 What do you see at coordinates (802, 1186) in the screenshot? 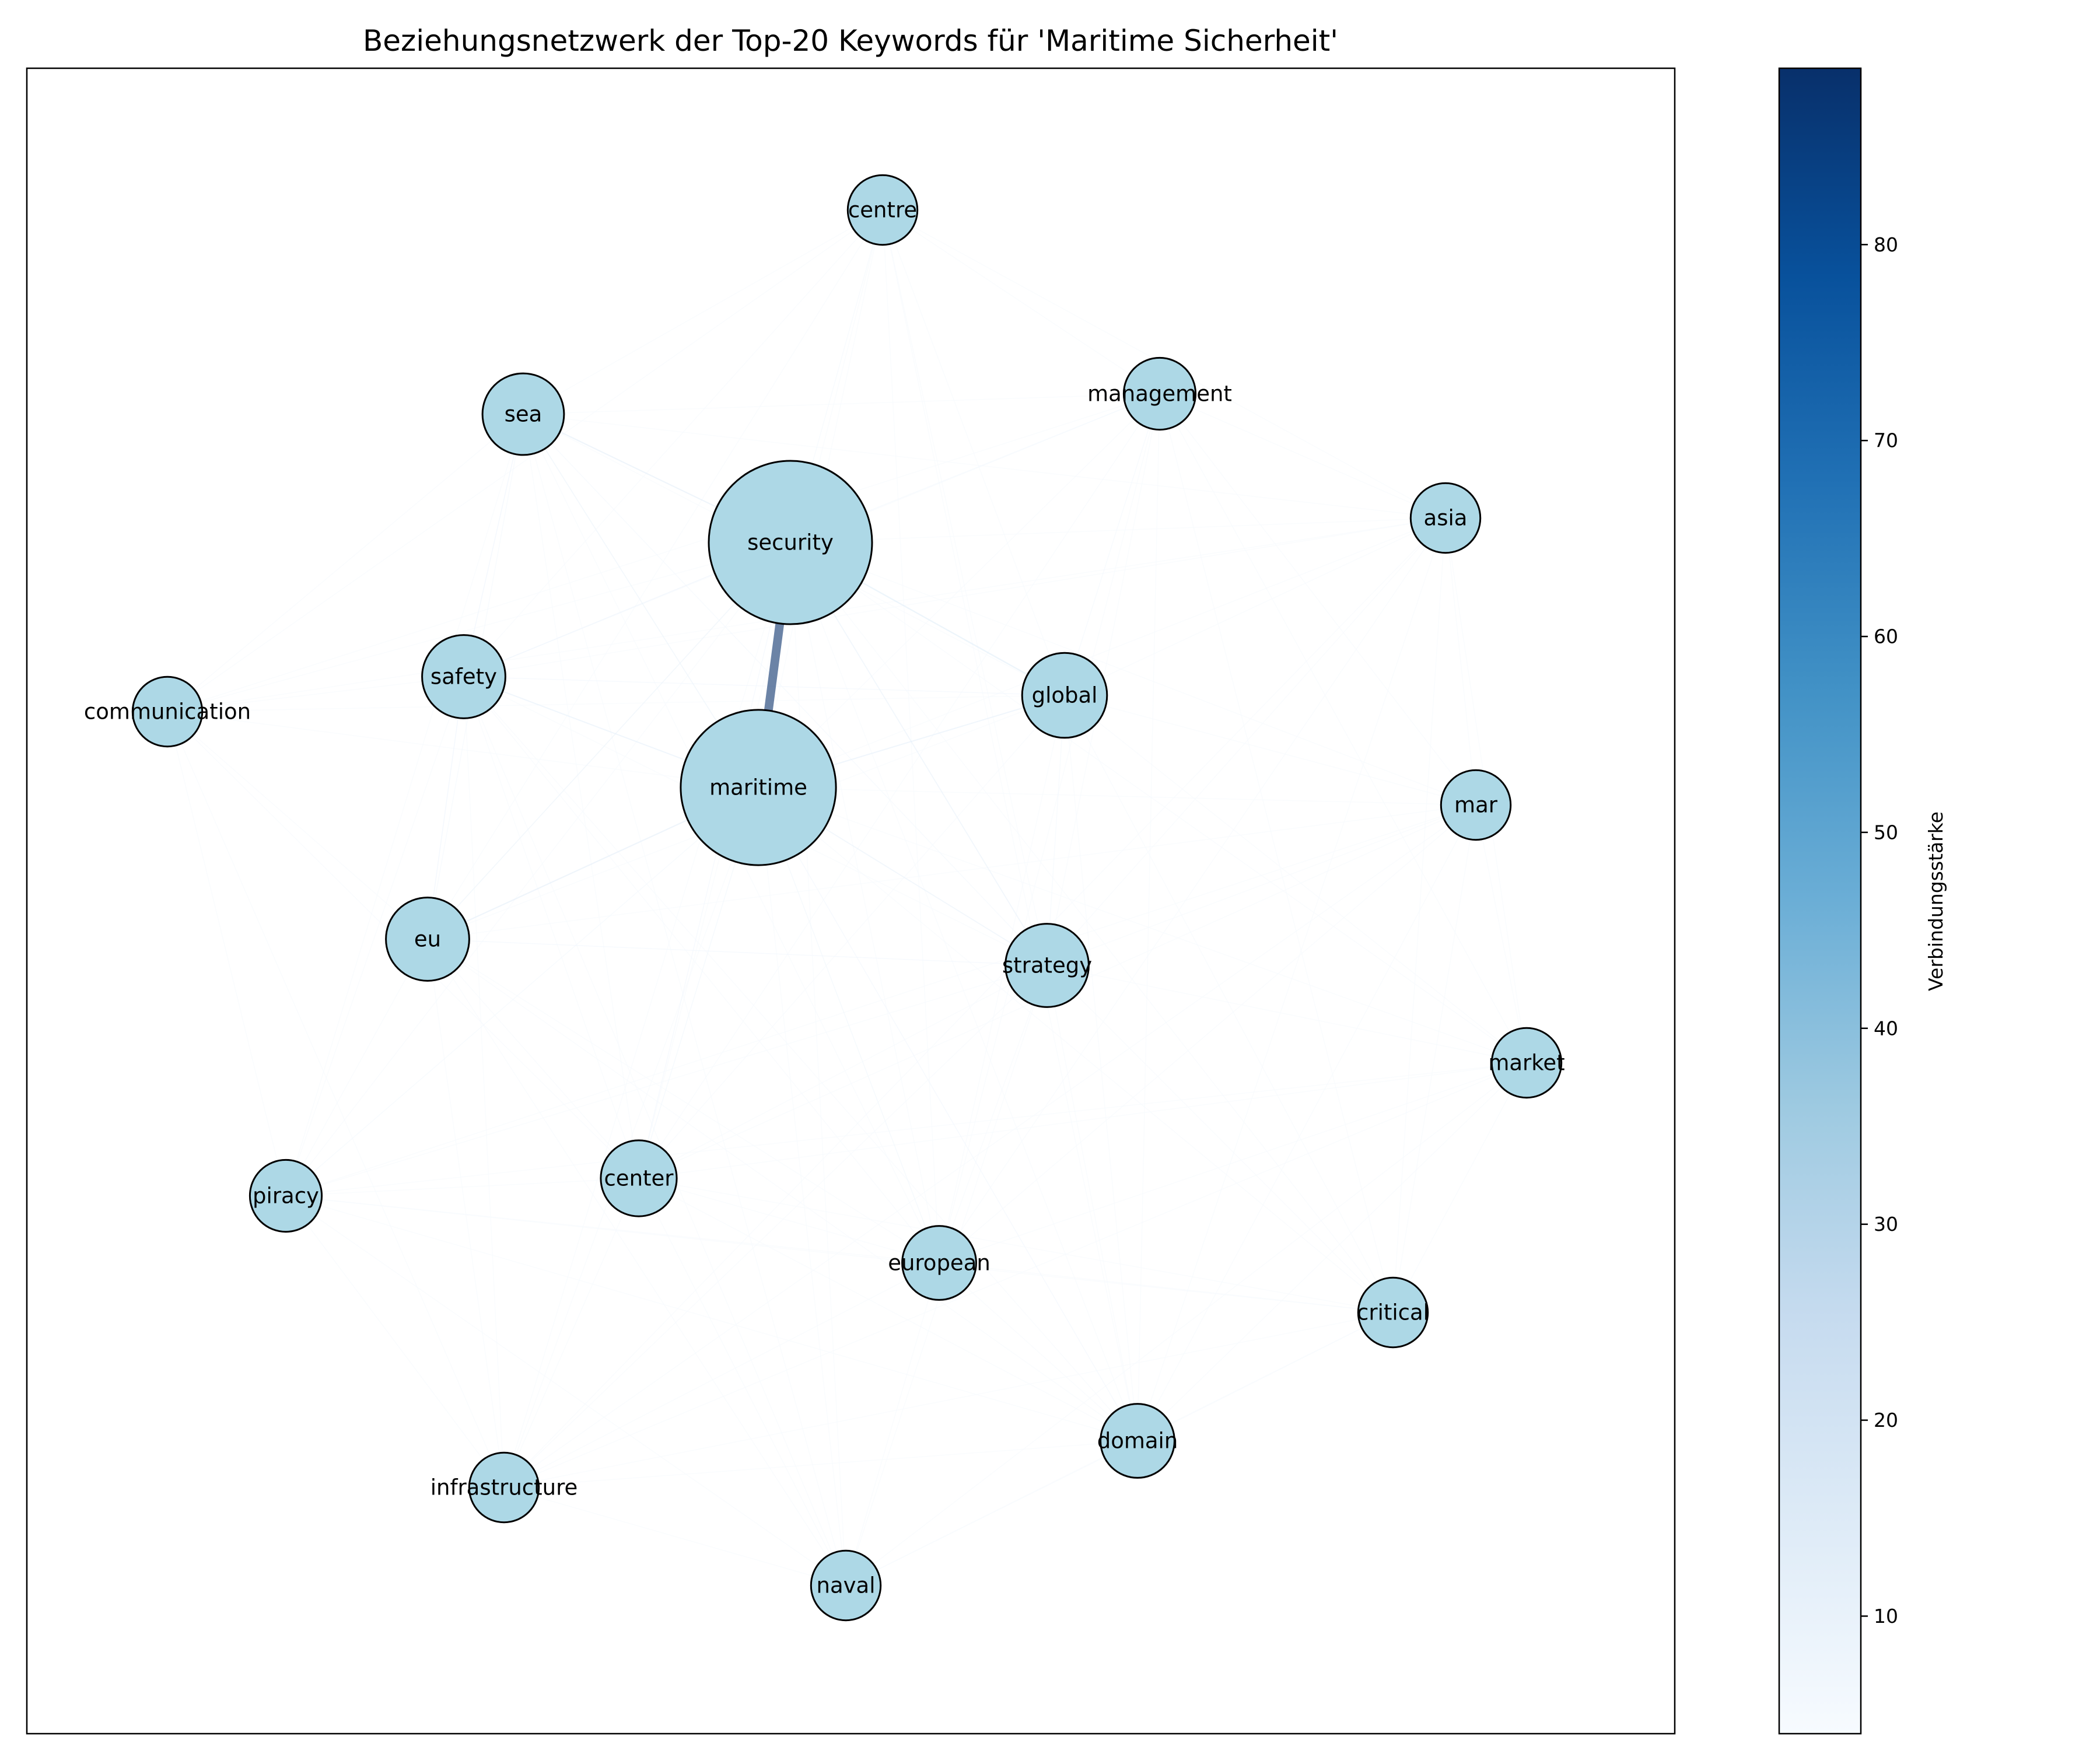
I see `edge-maritime-naval` at bounding box center [802, 1186].